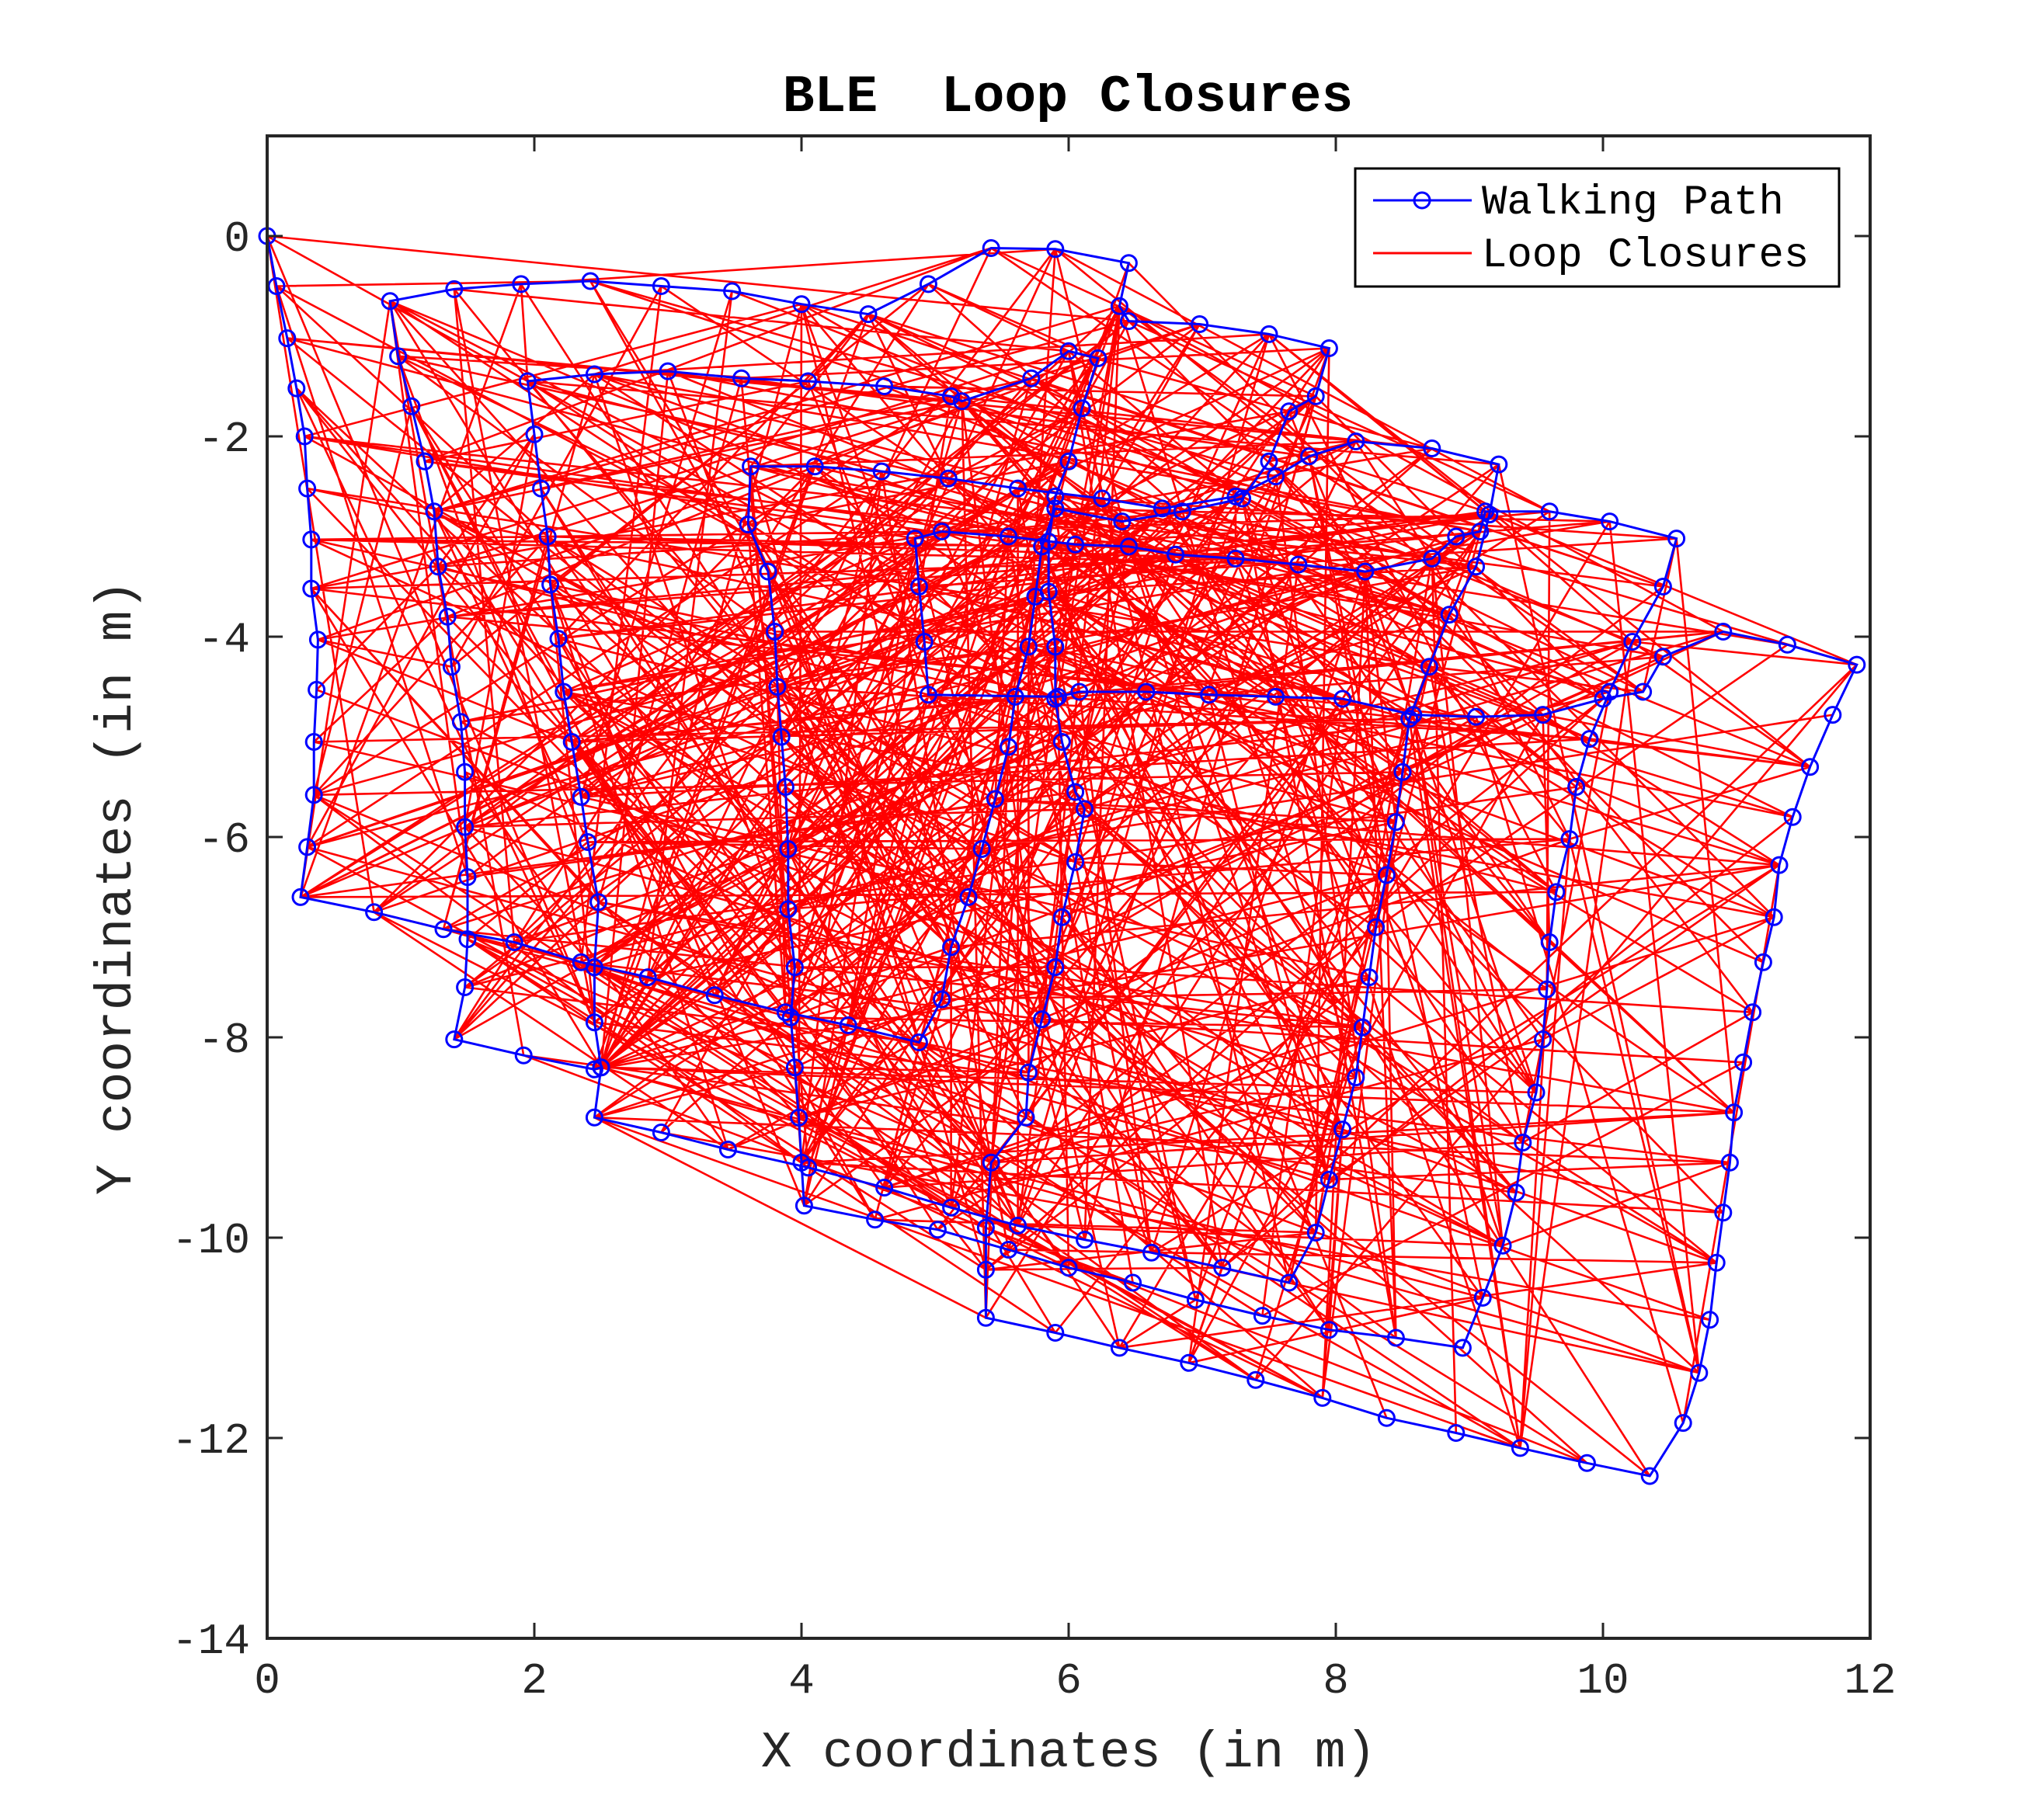  I want to click on legend-loop-closures-label: Loop Closures, so click(1645, 256).